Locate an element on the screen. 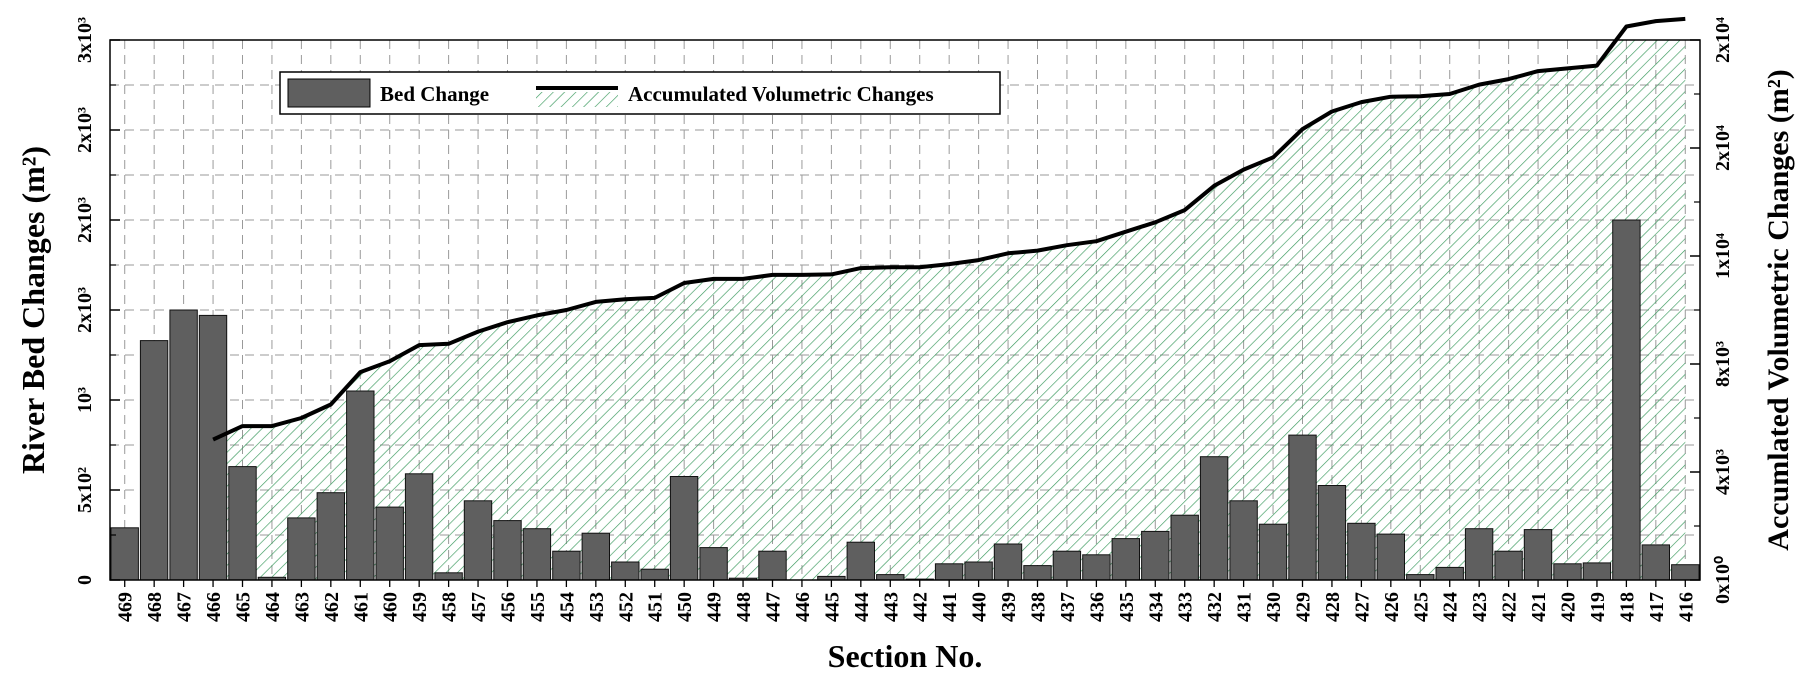 The image size is (1808, 684). x-tick-label-446: 446 is located at coordinates (803, 607).